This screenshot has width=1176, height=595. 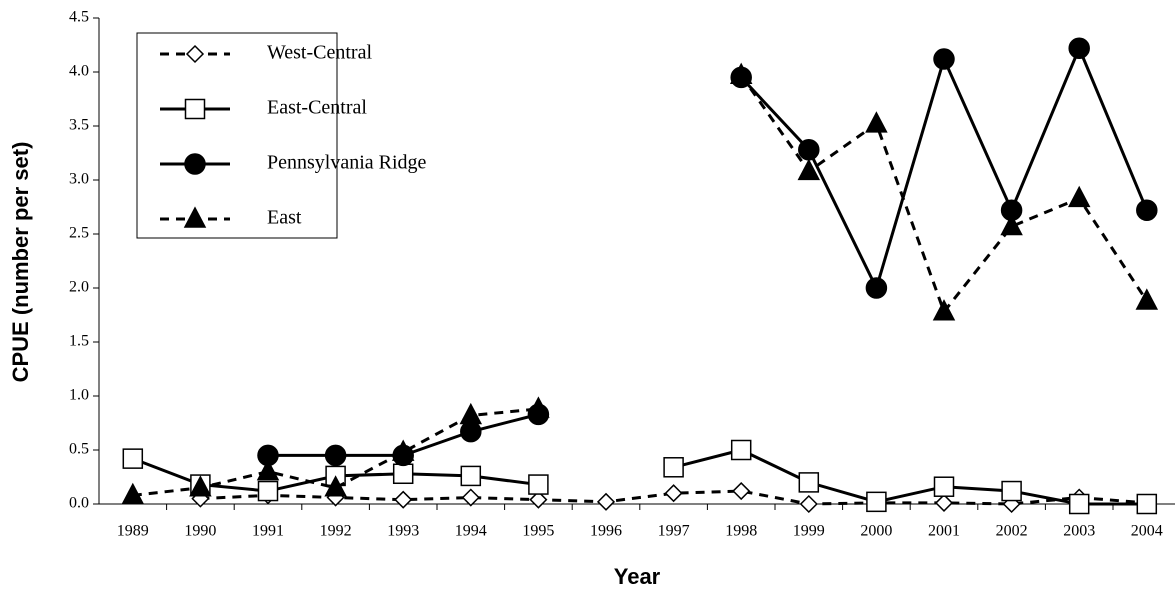 What do you see at coordinates (538, 531) in the screenshot?
I see `x-tick-label: 1995` at bounding box center [538, 531].